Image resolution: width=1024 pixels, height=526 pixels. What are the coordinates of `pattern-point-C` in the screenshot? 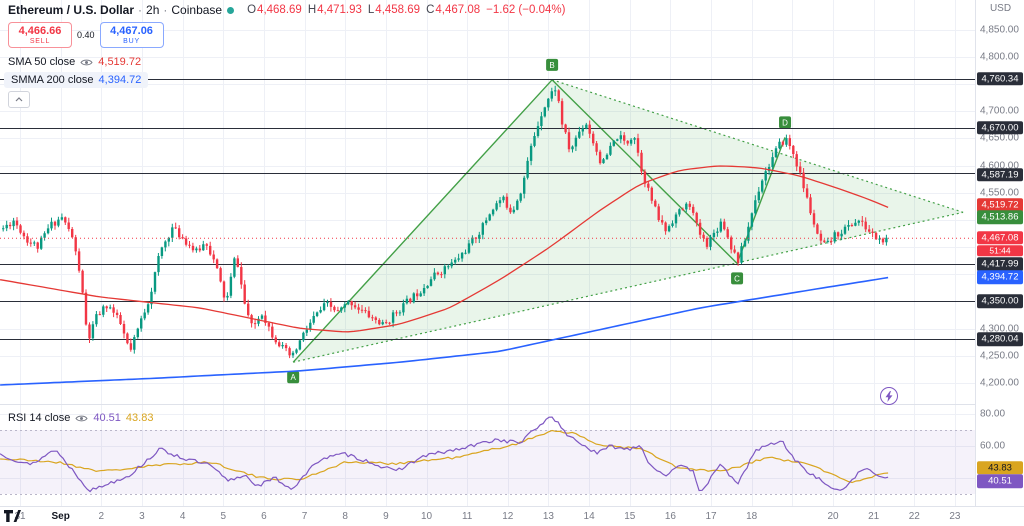 It's located at (737, 278).